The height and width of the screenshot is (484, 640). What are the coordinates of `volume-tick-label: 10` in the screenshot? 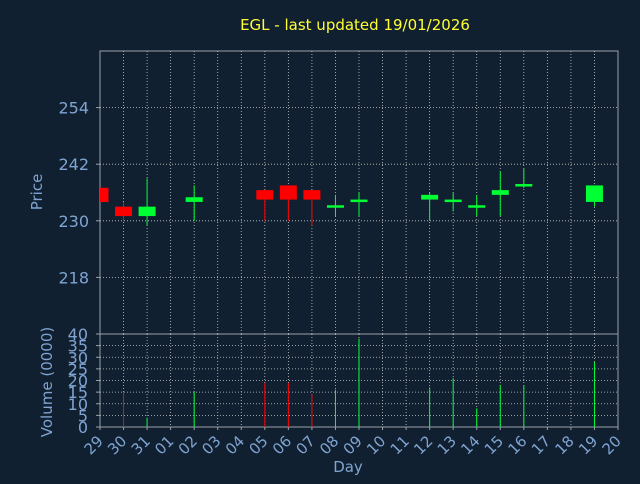 It's located at (78, 404).